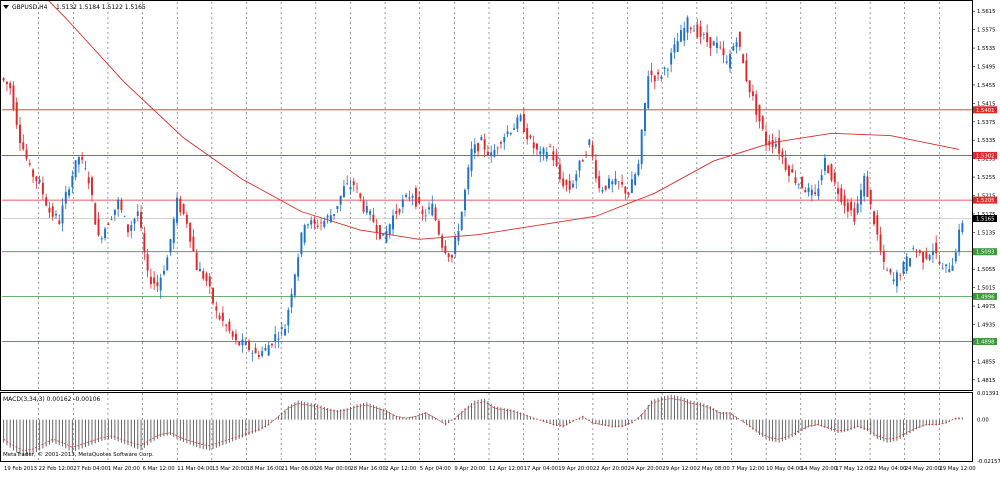 This screenshot has width=1000, height=477. What do you see at coordinates (90, 469) in the screenshot?
I see `date-tick-label: 27 Feb 04:00` at bounding box center [90, 469].